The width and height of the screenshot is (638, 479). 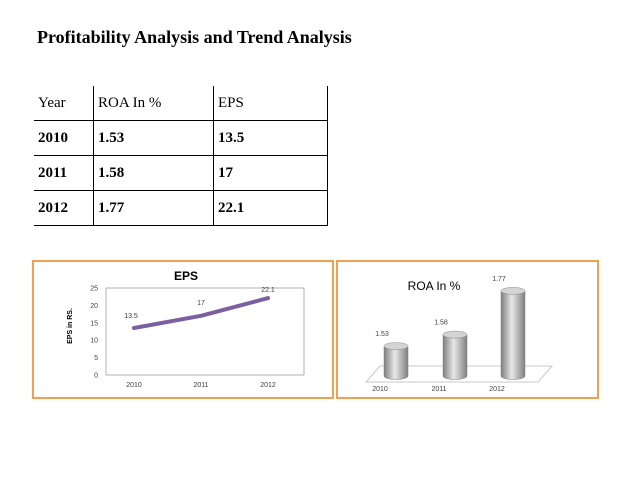 I want to click on table-cell-year: 2011, so click(x=64, y=173).